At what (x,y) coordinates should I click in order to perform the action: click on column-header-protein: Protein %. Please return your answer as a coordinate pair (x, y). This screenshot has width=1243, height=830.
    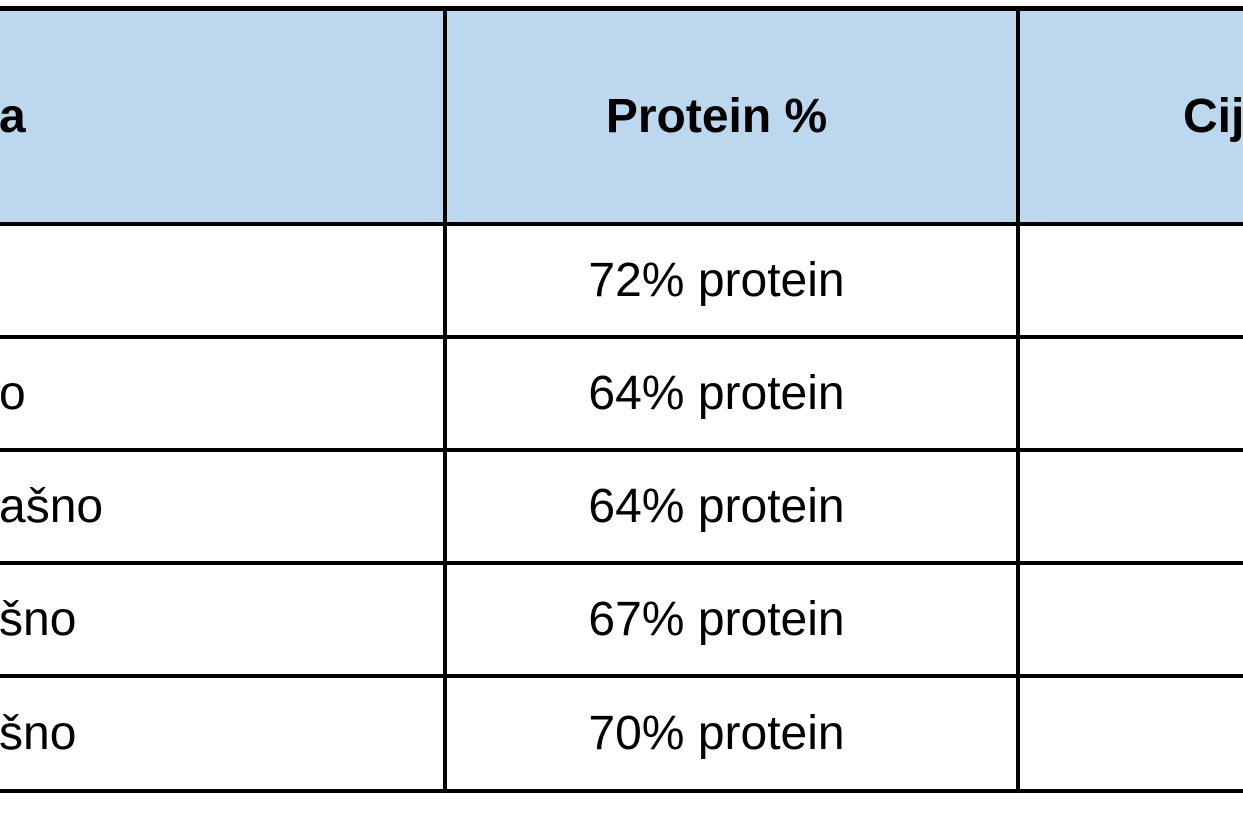
    Looking at the image, I should click on (731, 116).